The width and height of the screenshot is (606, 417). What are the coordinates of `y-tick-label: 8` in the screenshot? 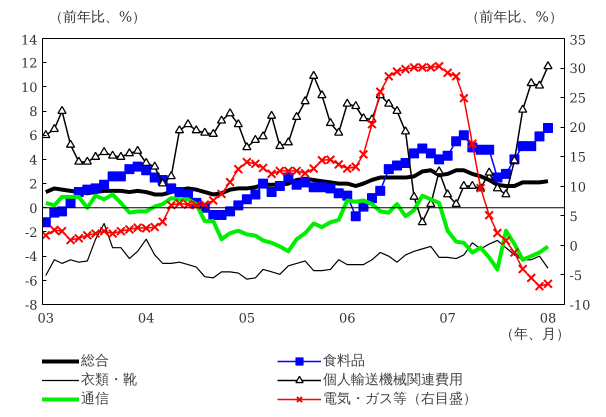 It's located at (33, 112).